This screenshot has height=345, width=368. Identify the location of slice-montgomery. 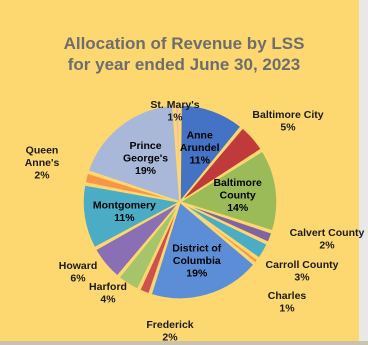
(132, 216).